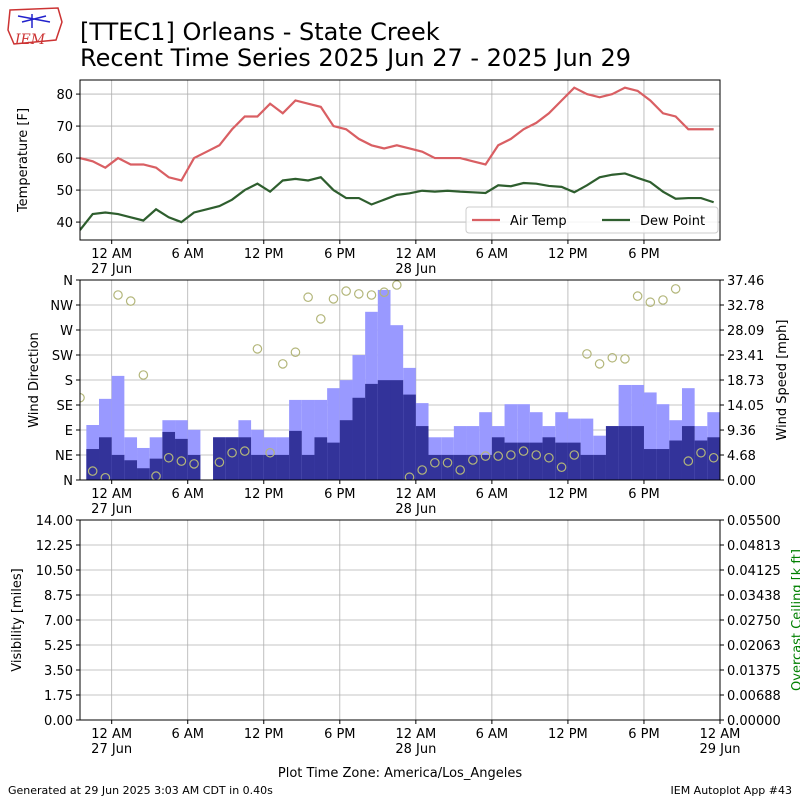 The width and height of the screenshot is (800, 800). What do you see at coordinates (260, 32) in the screenshot?
I see `chart-title: [TTEC1] Orleans - State Creek` at bounding box center [260, 32].